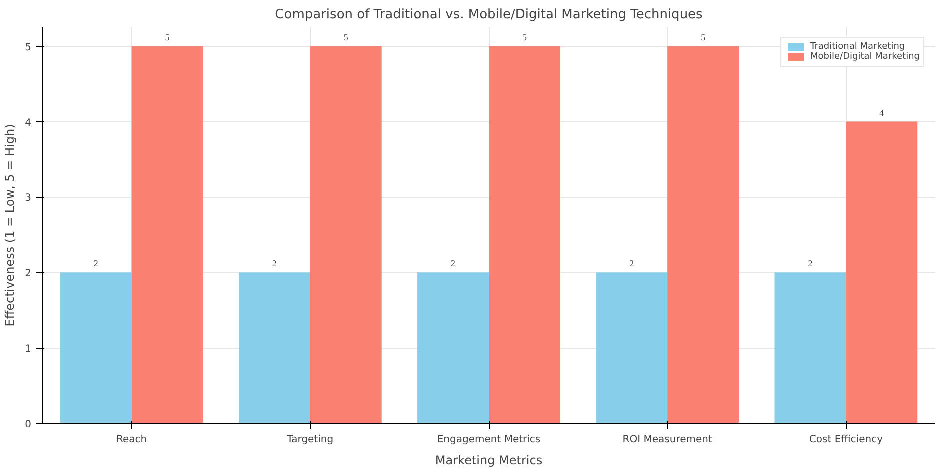 This screenshot has width=945, height=474. What do you see at coordinates (10, 225) in the screenshot?
I see `y-axis-title: Effectiveness (1 = Low, 5 = High)` at bounding box center [10, 225].